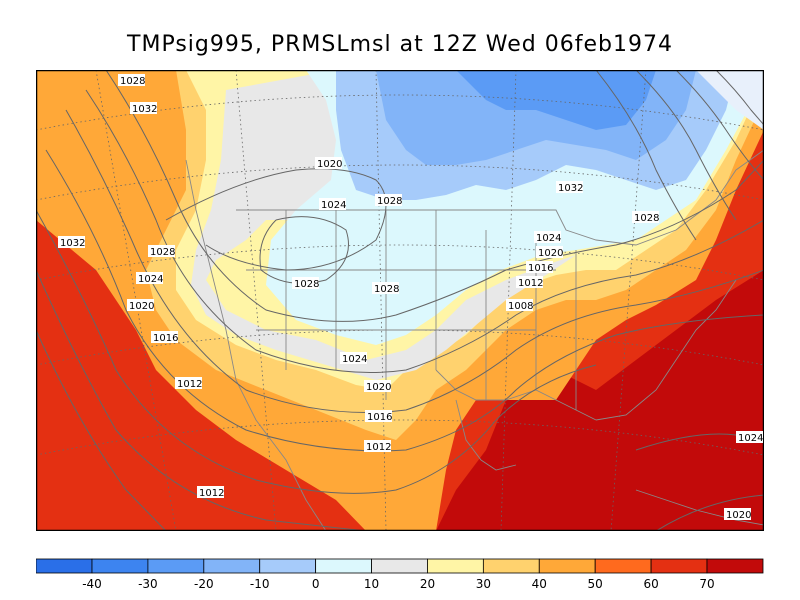 Image resolution: width=800 pixels, height=600 pixels. I want to click on legend-tick-label: 50, so click(595, 584).